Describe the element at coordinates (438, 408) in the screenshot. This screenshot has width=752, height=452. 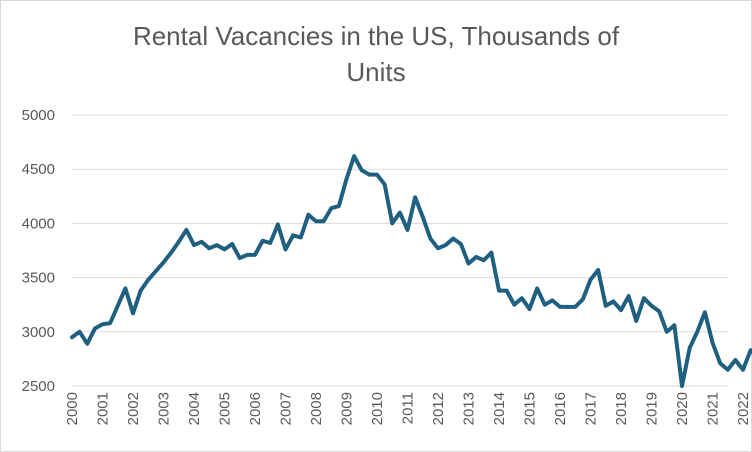
I see `x-tick-label: 2012` at that location.